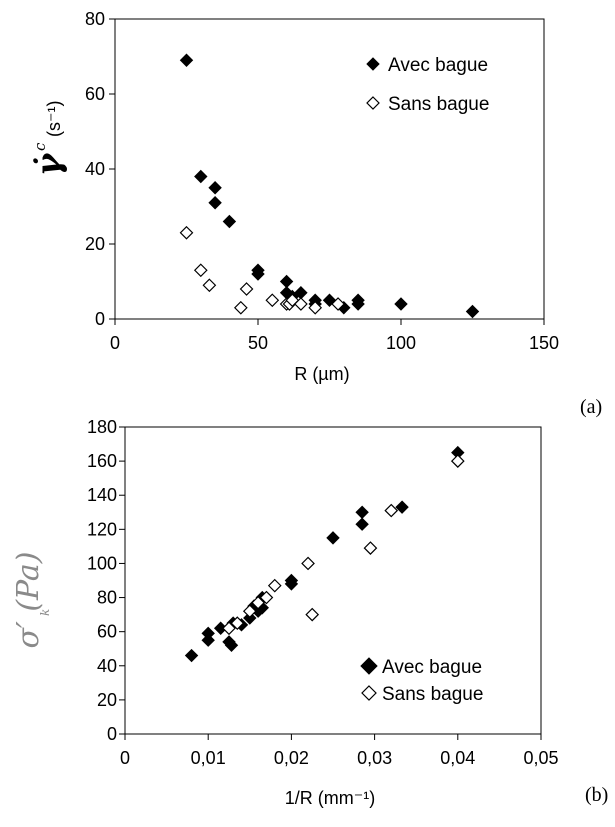  I want to click on y-tick-label: 140, so click(102, 495).